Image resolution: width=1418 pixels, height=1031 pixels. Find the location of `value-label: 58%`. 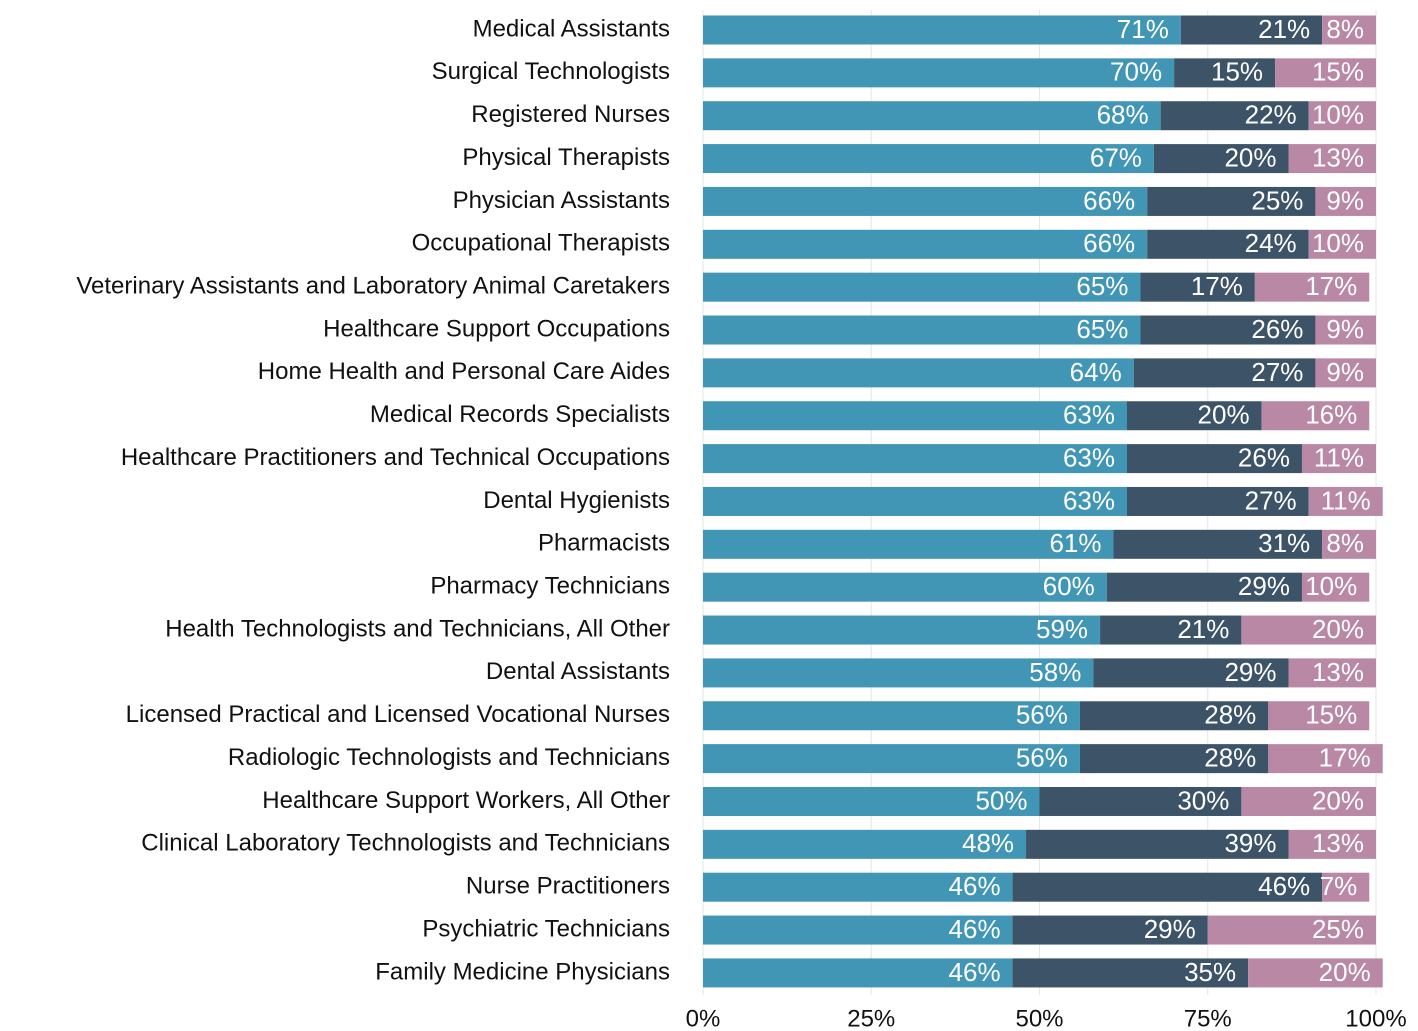

value-label: 58% is located at coordinates (1055, 672).